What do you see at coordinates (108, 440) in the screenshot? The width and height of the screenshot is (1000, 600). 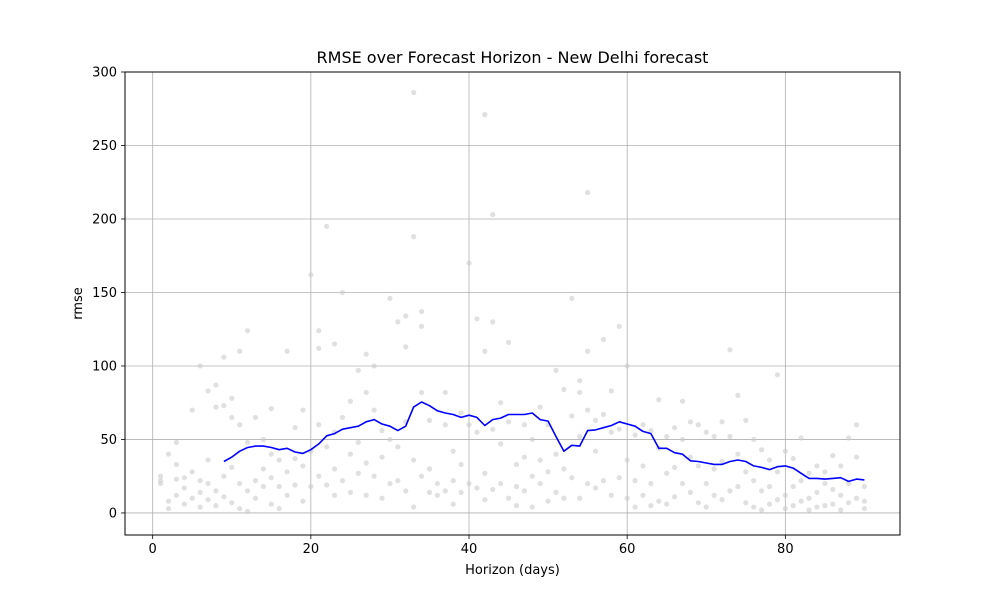 I see `y-tick-label: 50` at bounding box center [108, 440].